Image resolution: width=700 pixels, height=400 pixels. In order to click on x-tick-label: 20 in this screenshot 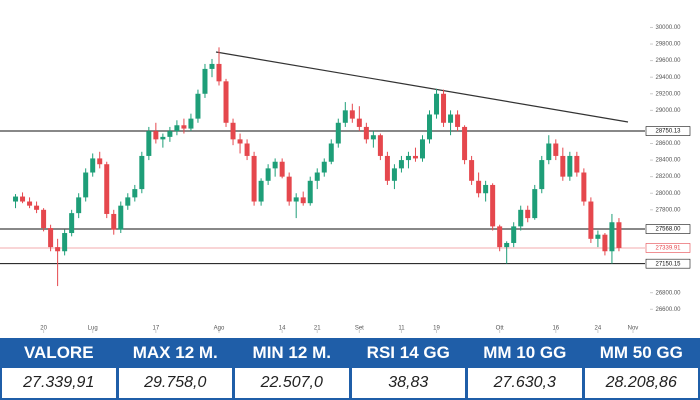, I will do `click(43, 329)`.